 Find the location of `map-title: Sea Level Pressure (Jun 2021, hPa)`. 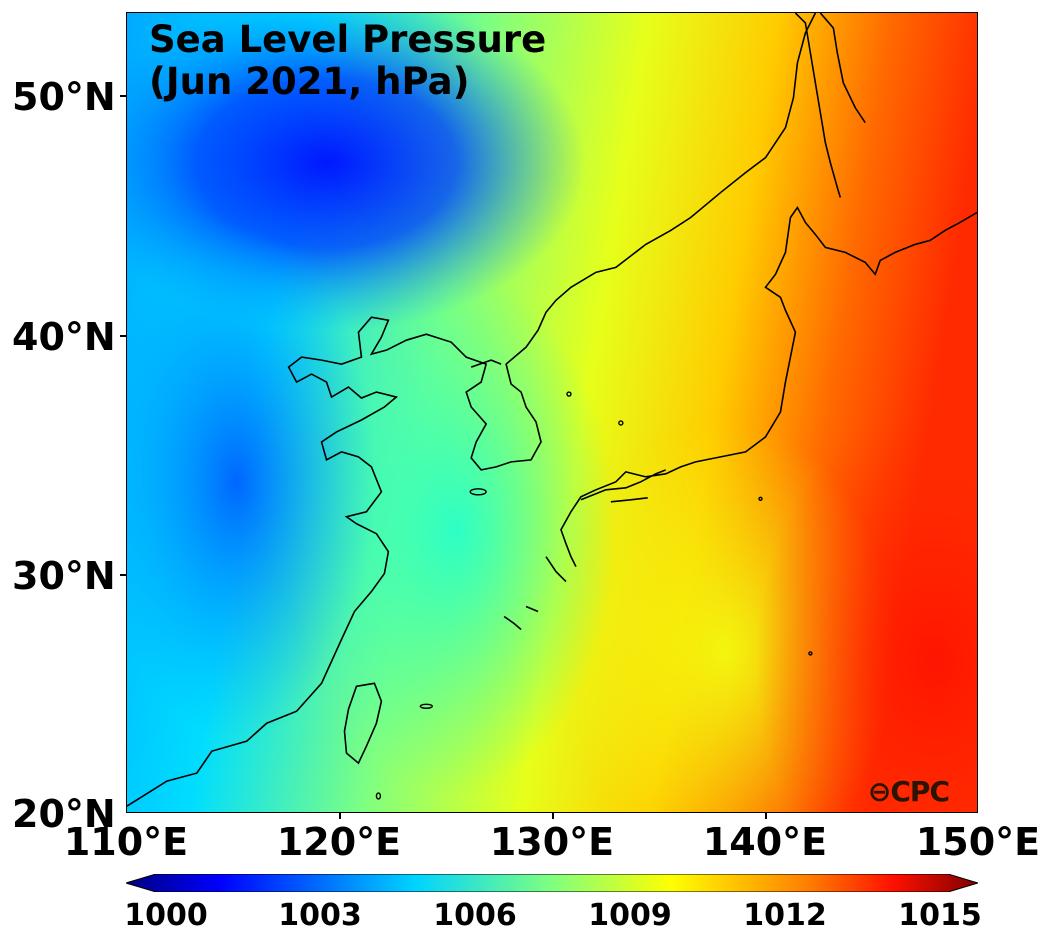

map-title: Sea Level Pressure (Jun 2021, hPa) is located at coordinates (348, 60).